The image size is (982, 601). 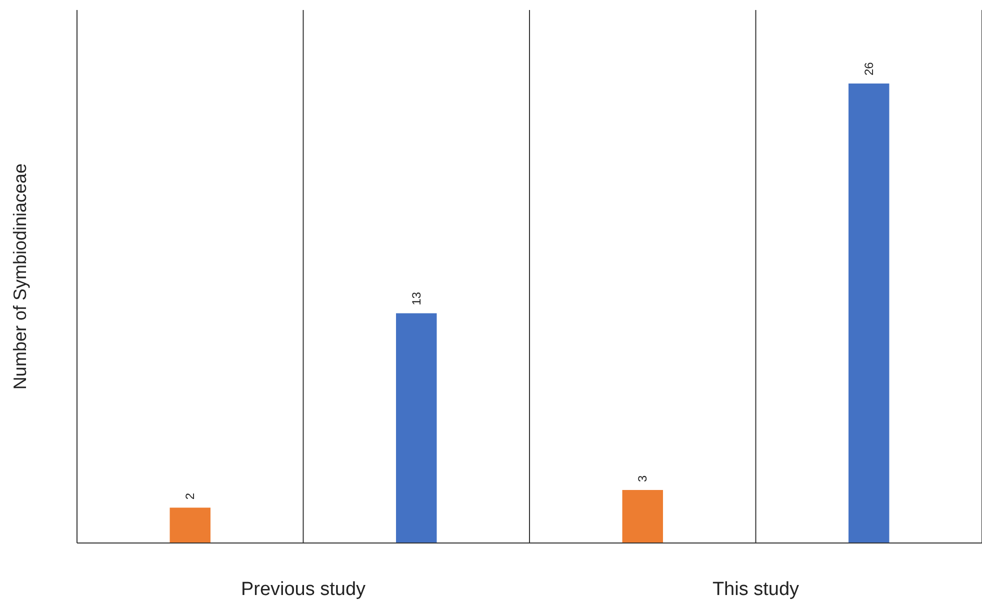 What do you see at coordinates (303, 589) in the screenshot?
I see `x-tick-label: Previous study` at bounding box center [303, 589].